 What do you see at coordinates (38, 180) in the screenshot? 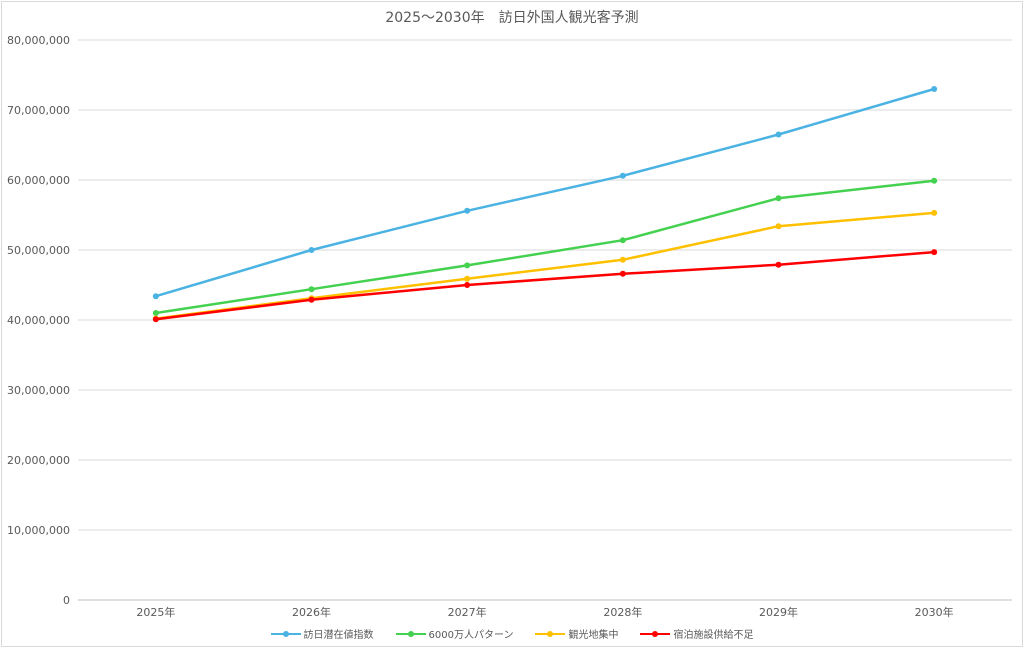
I see `y-tick-label: 60,000,000` at bounding box center [38, 180].